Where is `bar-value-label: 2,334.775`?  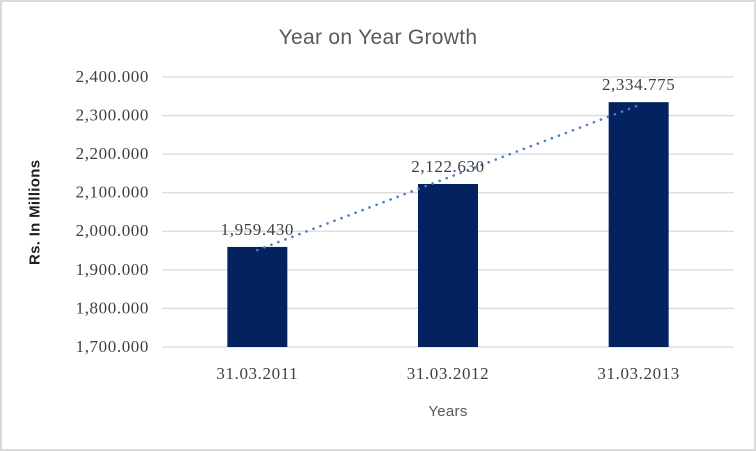
bar-value-label: 2,334.775 is located at coordinates (638, 84).